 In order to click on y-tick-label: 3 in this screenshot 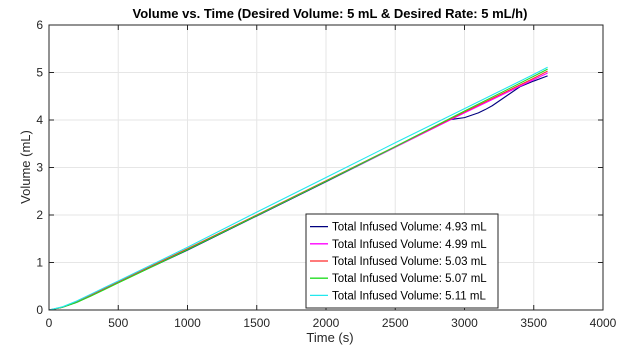, I will do `click(39, 168)`.